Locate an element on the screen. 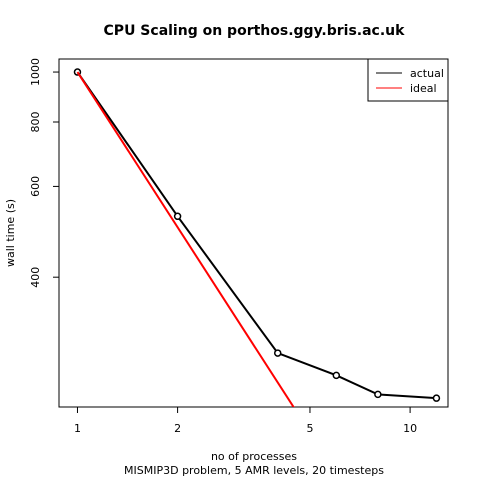 This screenshot has height=480, width=480. legend-label-ideal: ideal is located at coordinates (423, 88).